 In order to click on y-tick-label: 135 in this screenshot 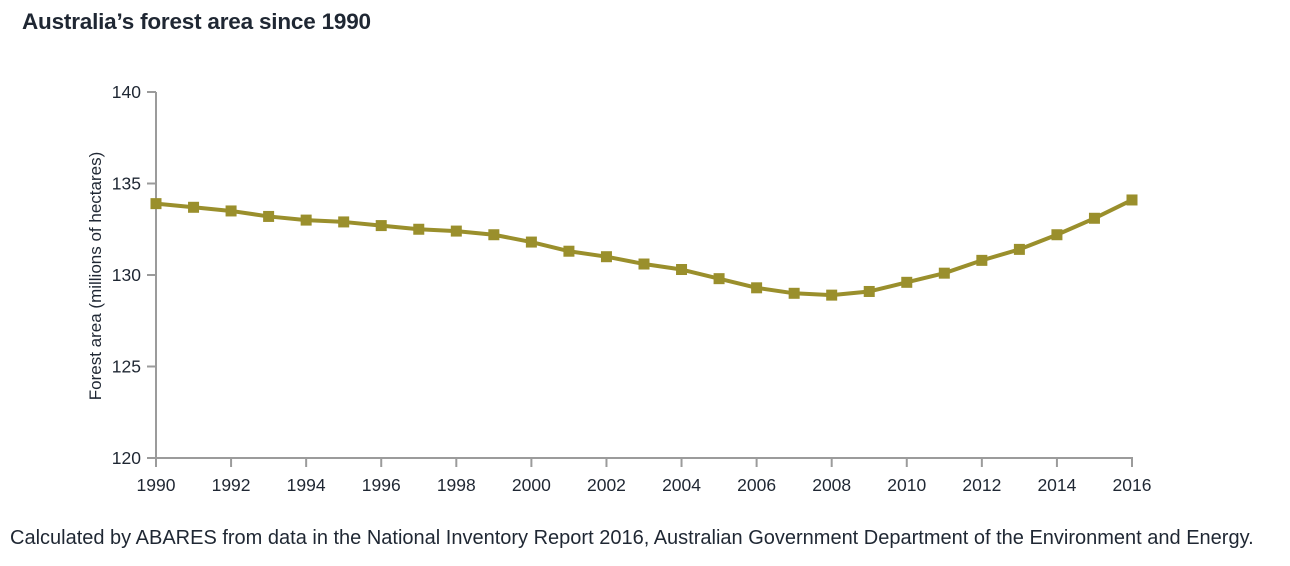, I will do `click(126, 184)`.